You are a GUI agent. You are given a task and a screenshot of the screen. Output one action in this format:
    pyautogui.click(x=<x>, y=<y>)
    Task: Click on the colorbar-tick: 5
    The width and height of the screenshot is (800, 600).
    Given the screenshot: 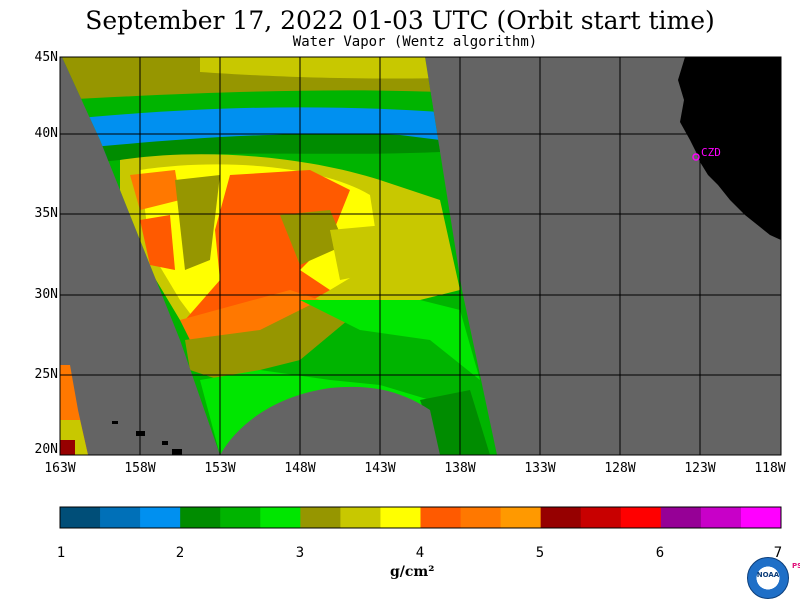 What is the action you would take?
    pyautogui.click(x=540, y=553)
    